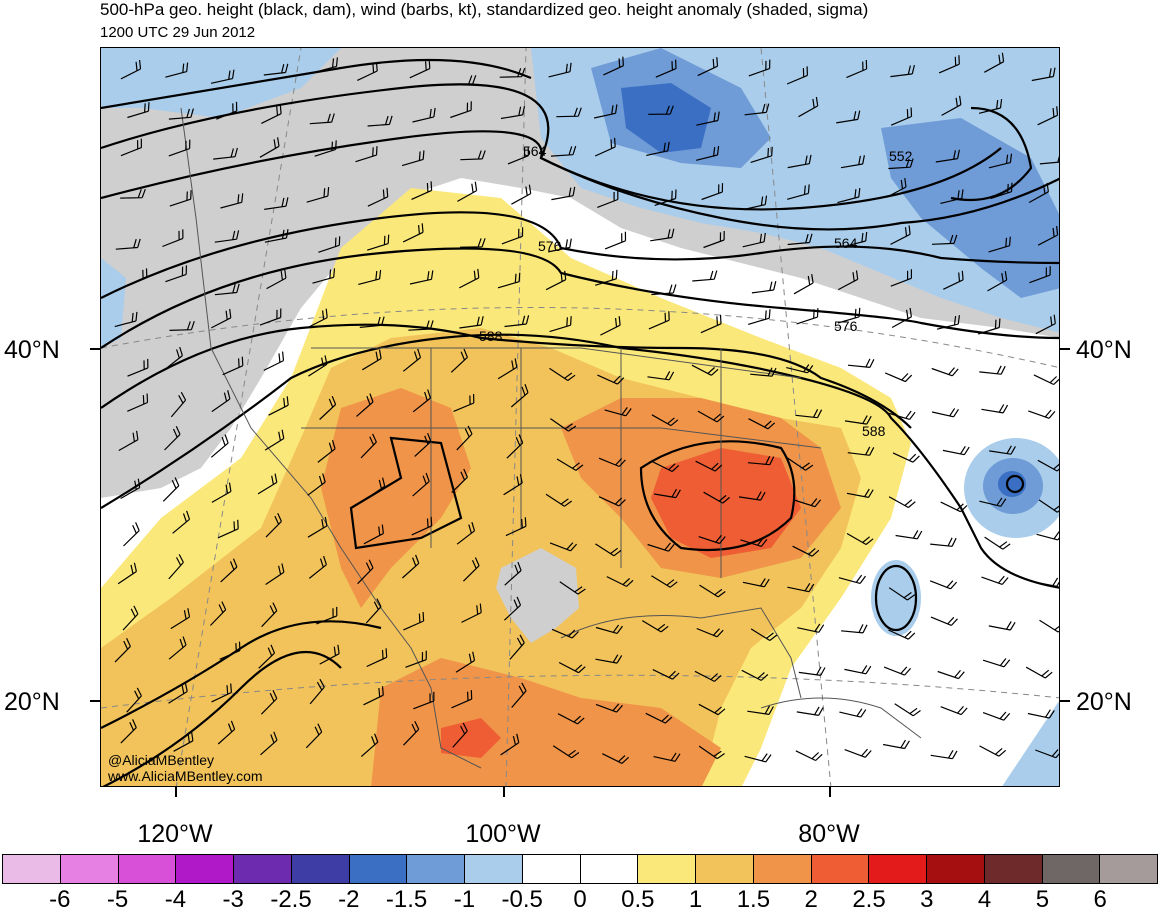  What do you see at coordinates (1030, 743) in the screenshot?
I see `anomaly-blue-se` at bounding box center [1030, 743].